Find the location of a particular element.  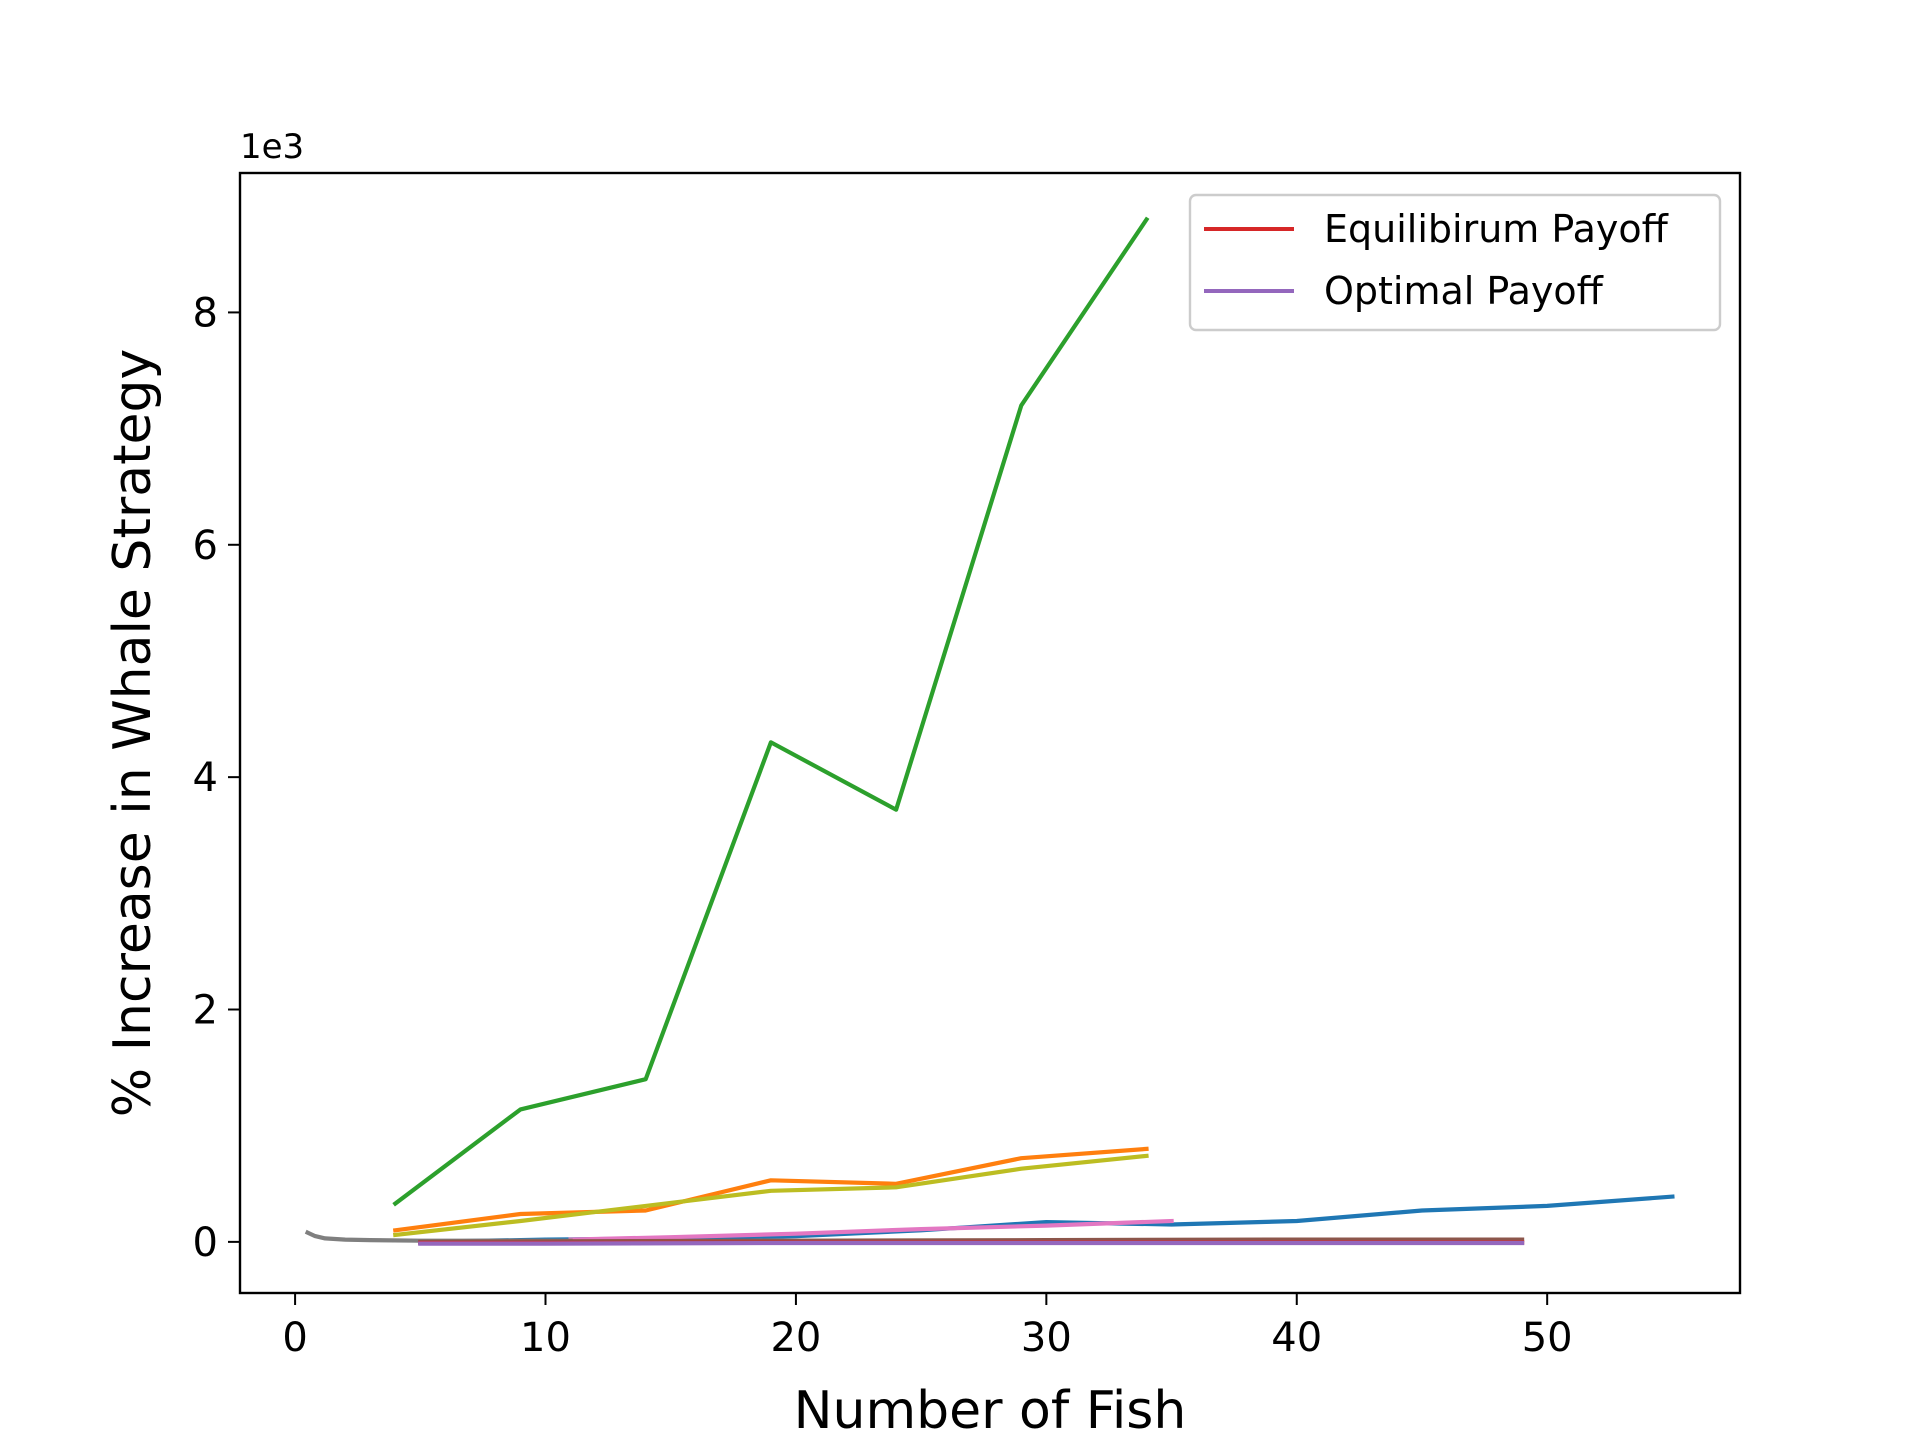

x-tick-label: 0 is located at coordinates (294, 1338).